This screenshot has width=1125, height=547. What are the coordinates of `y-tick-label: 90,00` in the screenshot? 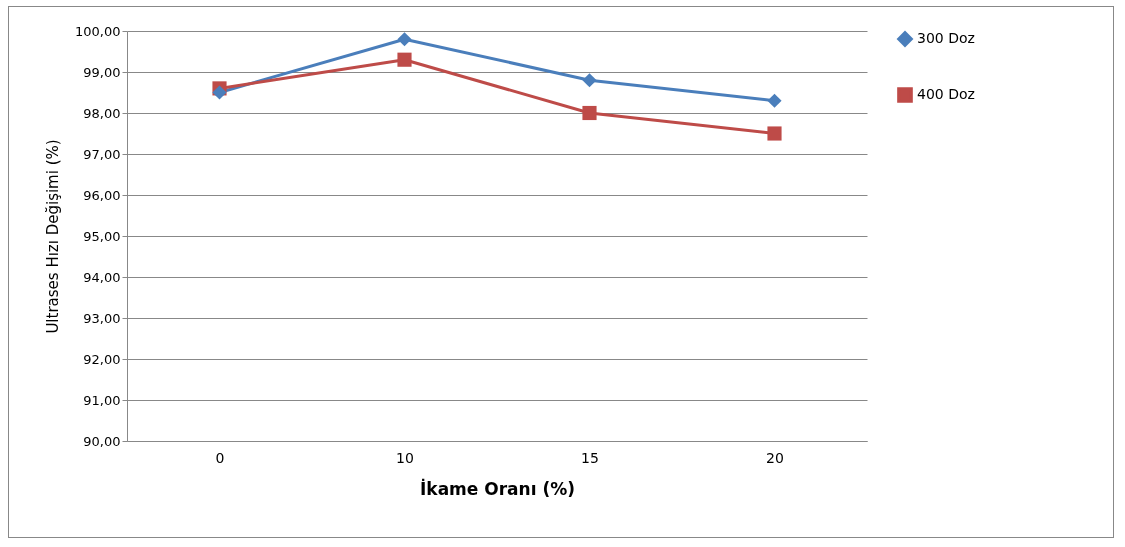 It's located at (102, 441).